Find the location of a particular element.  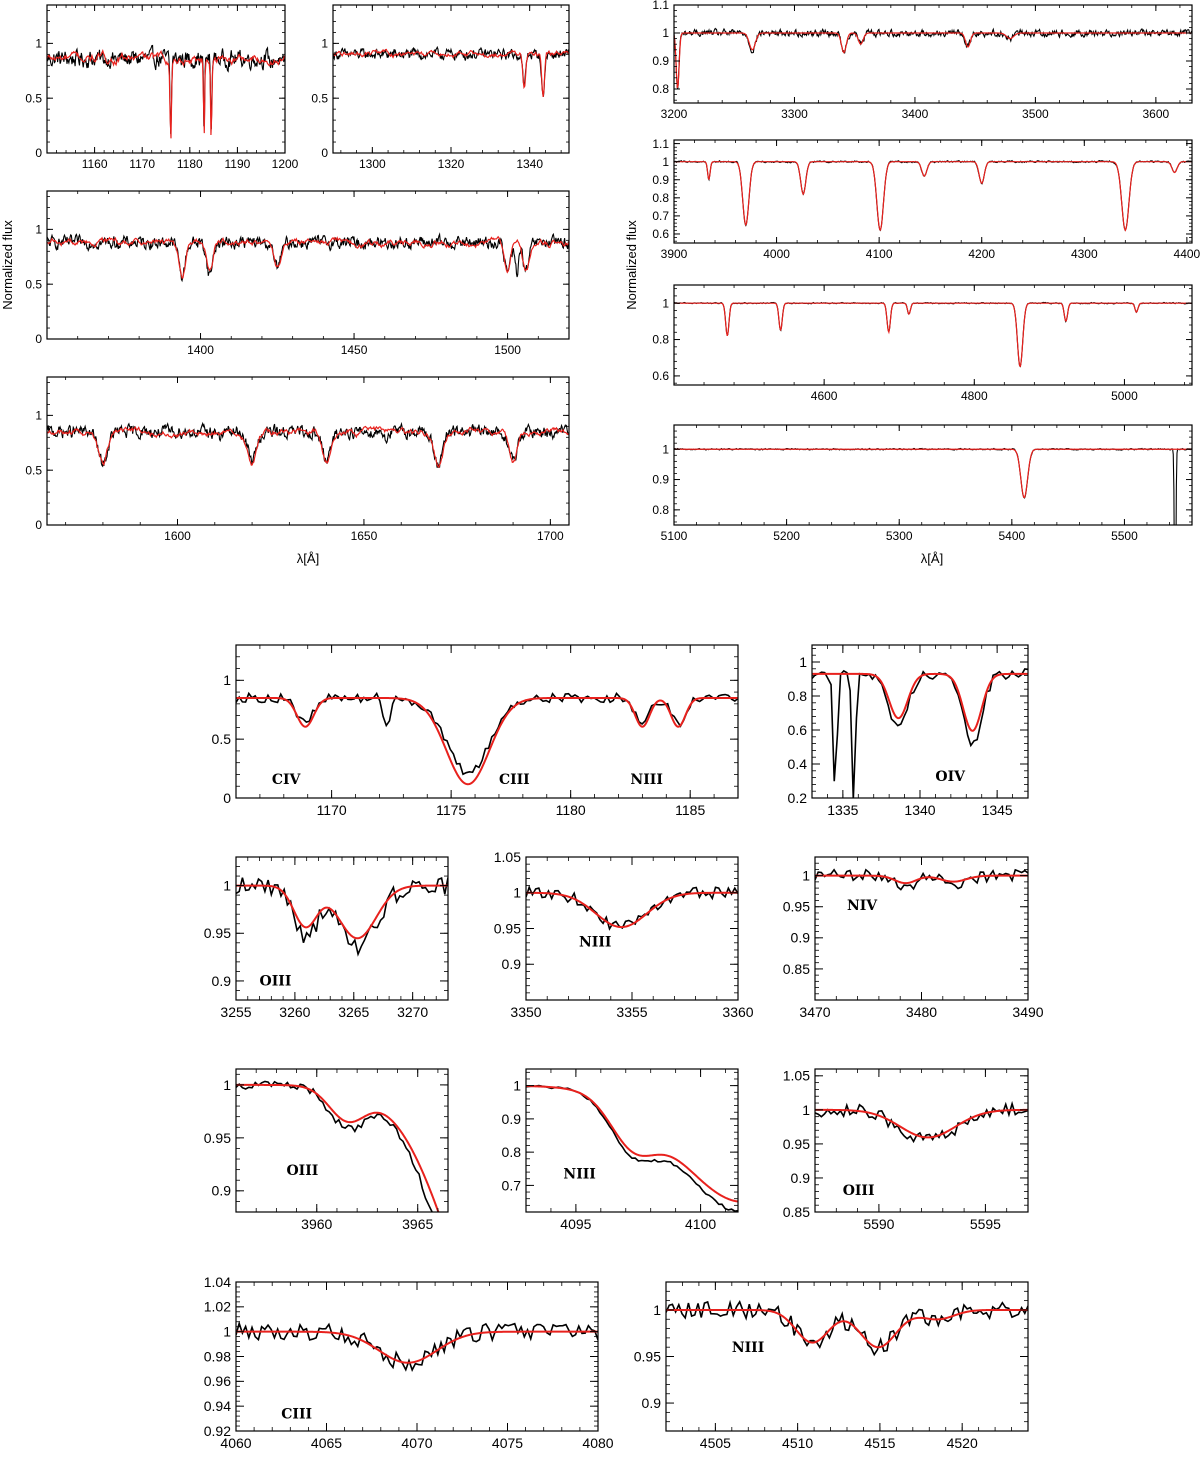

ytick-label-z6: 1 is located at coordinates (227, 1085).